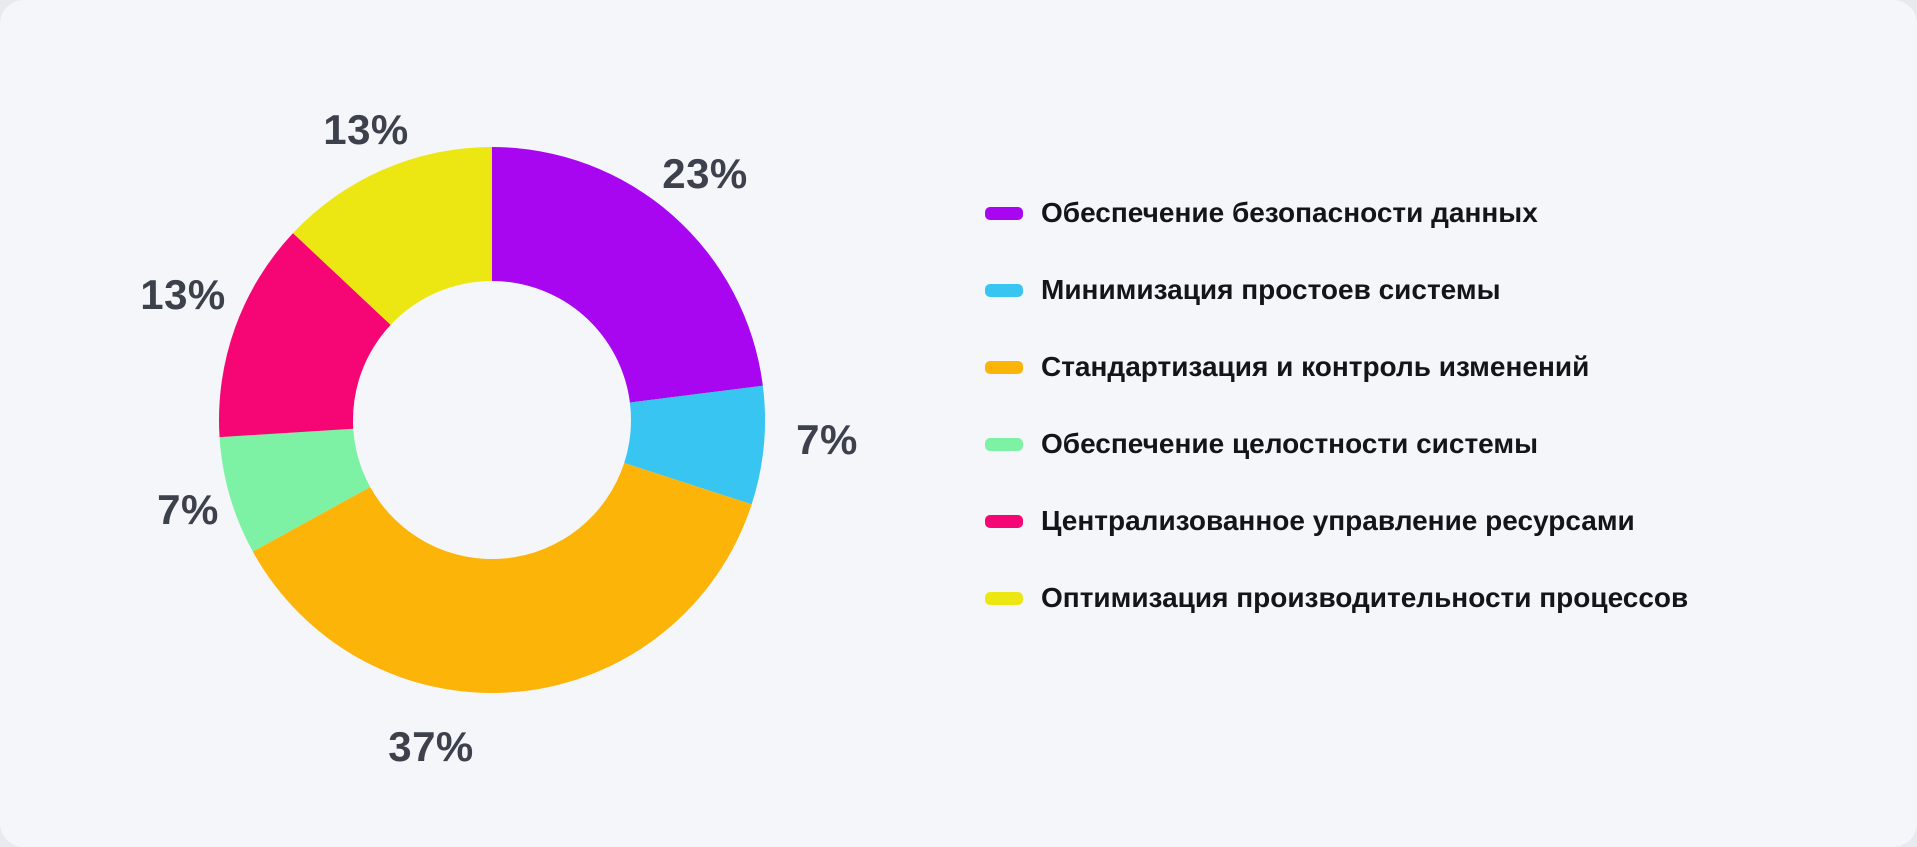  I want to click on percent-label-2: 7%, so click(827, 439).